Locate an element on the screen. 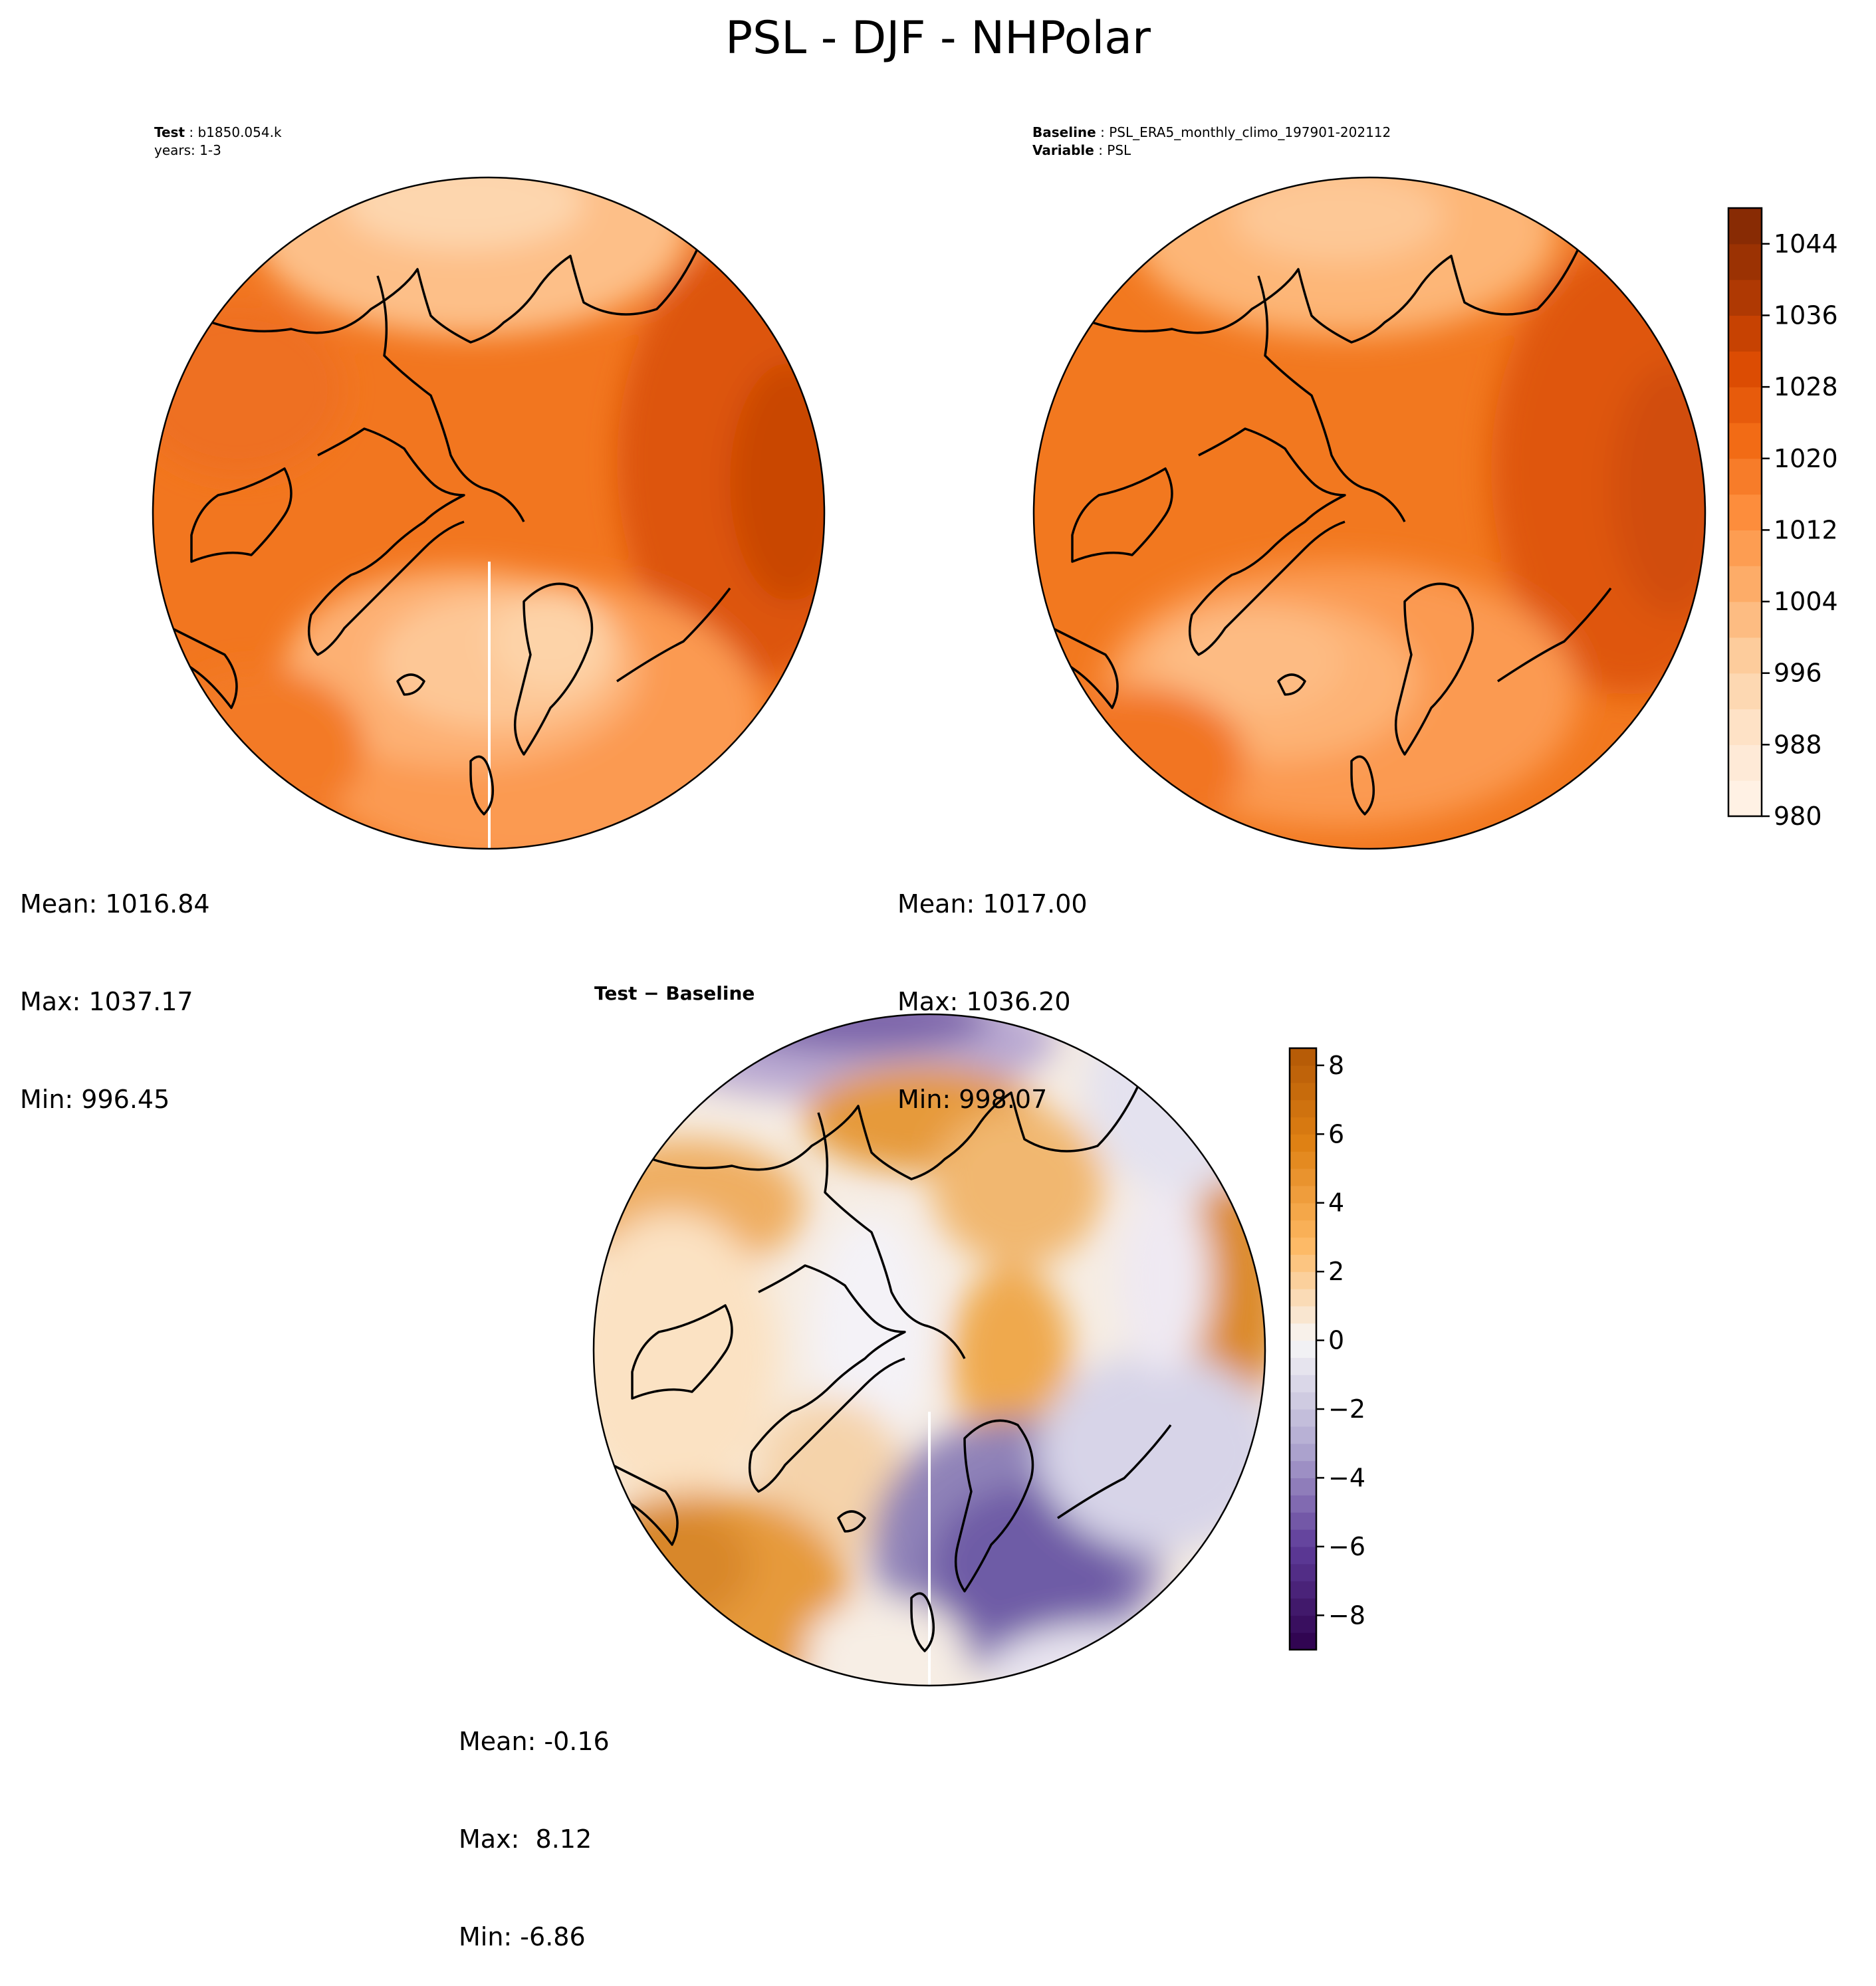 Image resolution: width=1876 pixels, height=1986 pixels. diff-min: Min: -6.86 is located at coordinates (522, 1936).